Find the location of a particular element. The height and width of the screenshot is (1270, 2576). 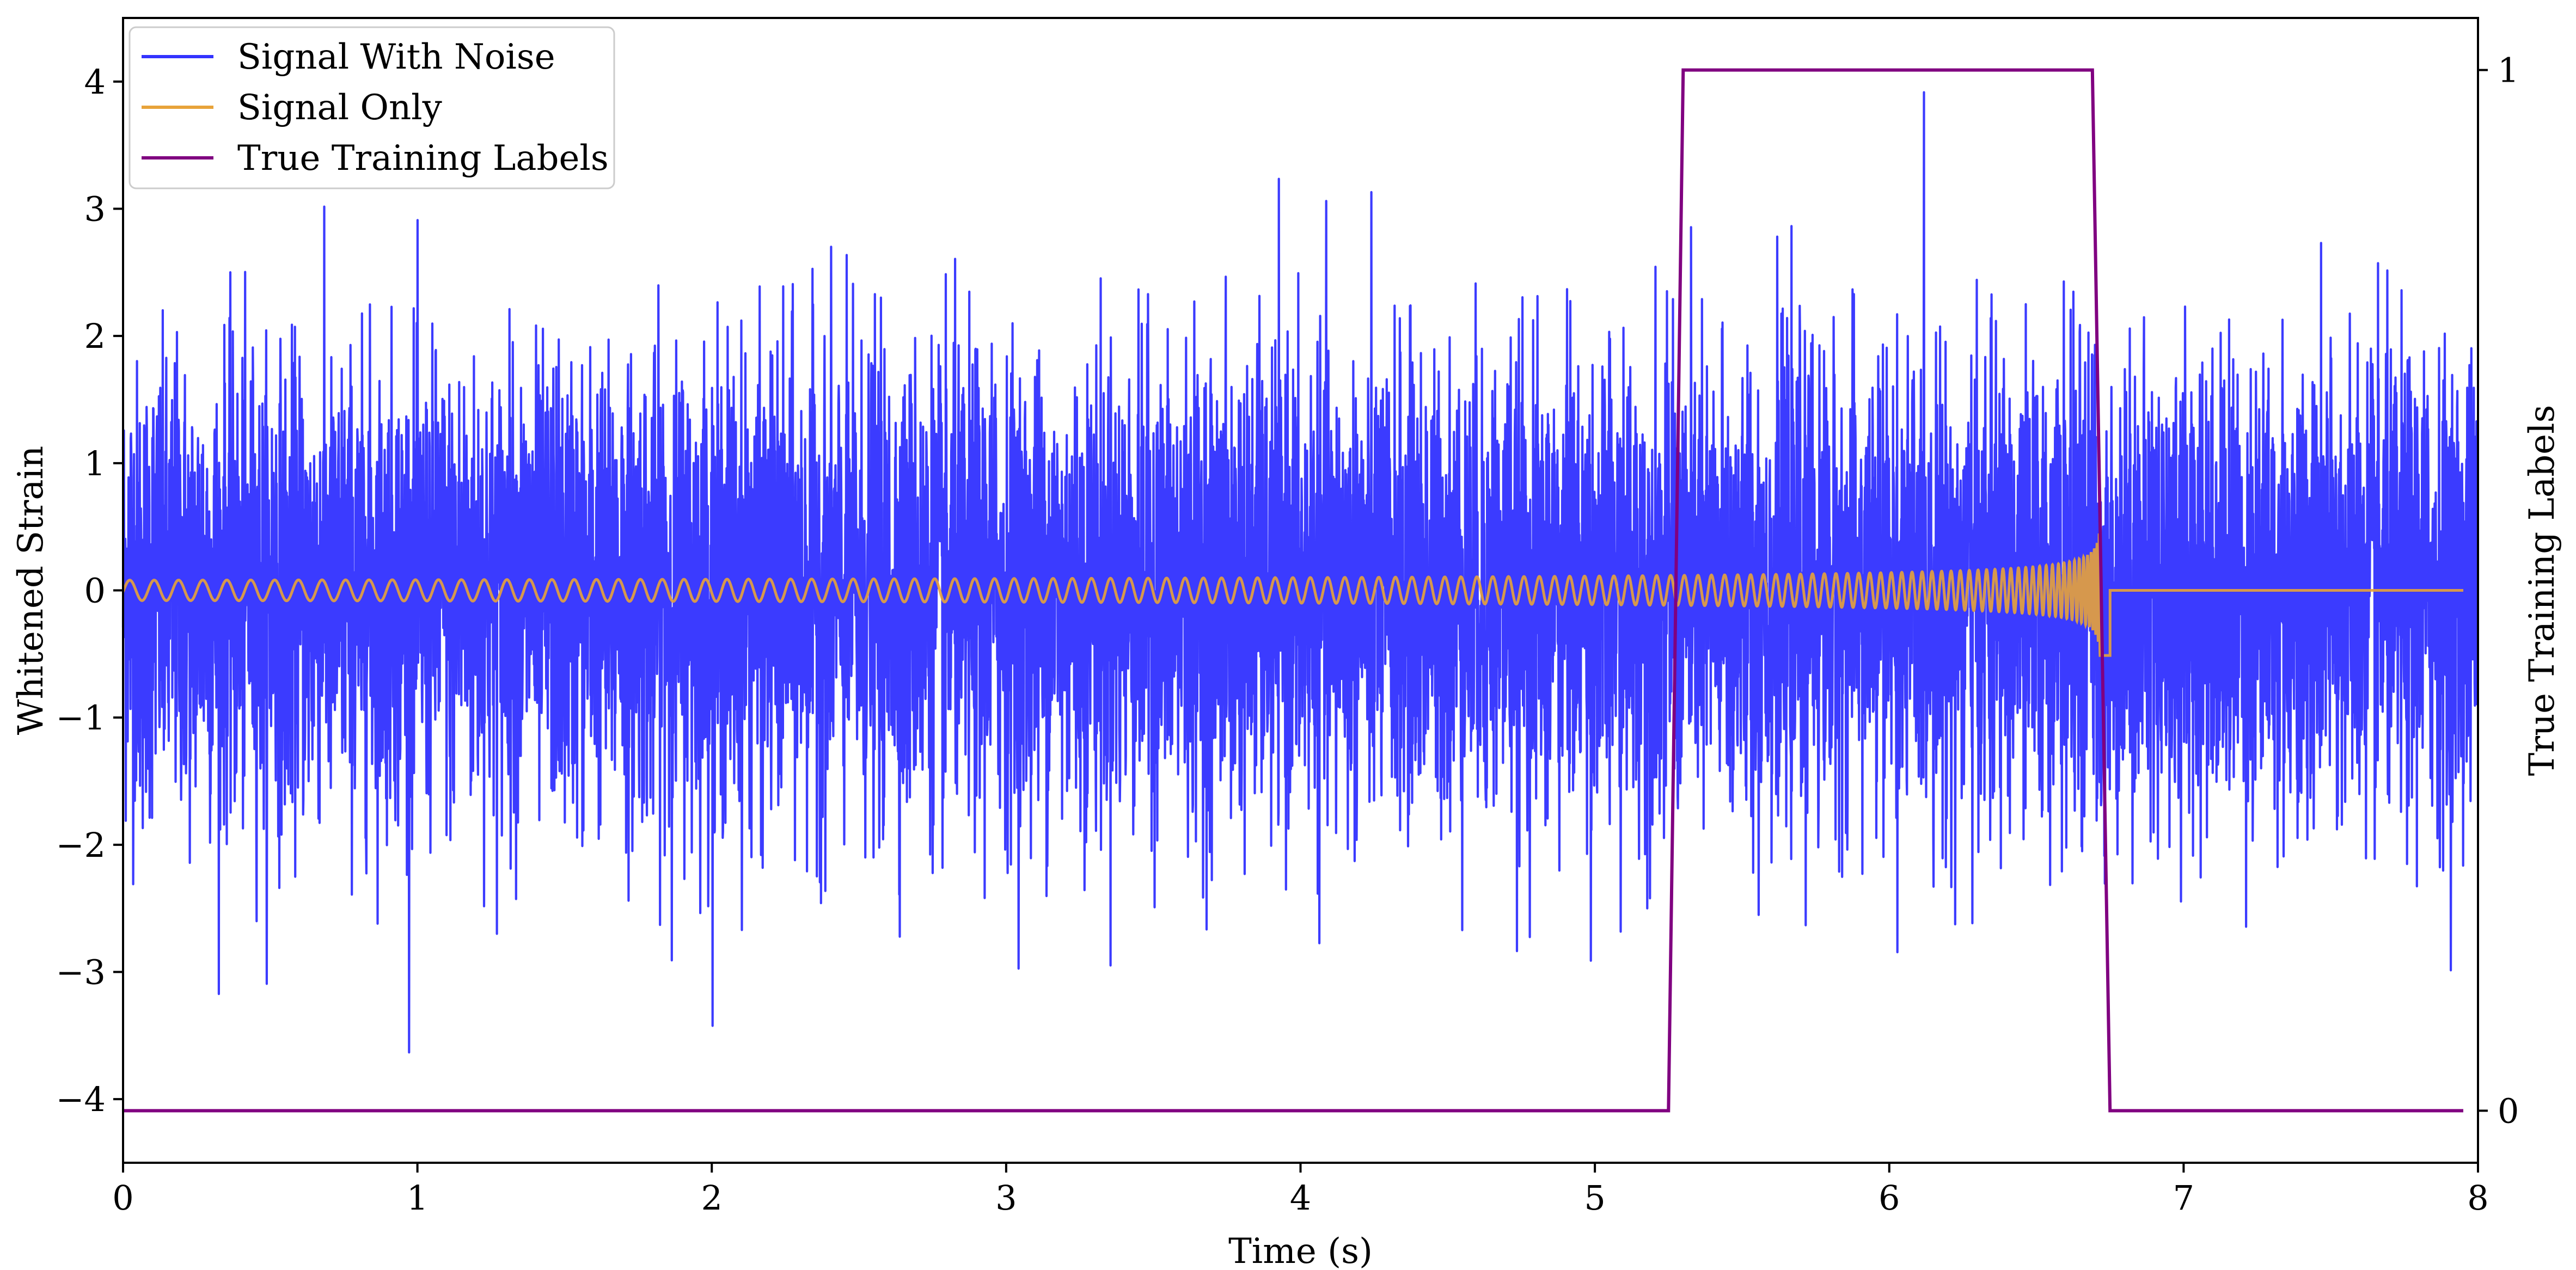

y-tick-label: 2 is located at coordinates (95, 336).